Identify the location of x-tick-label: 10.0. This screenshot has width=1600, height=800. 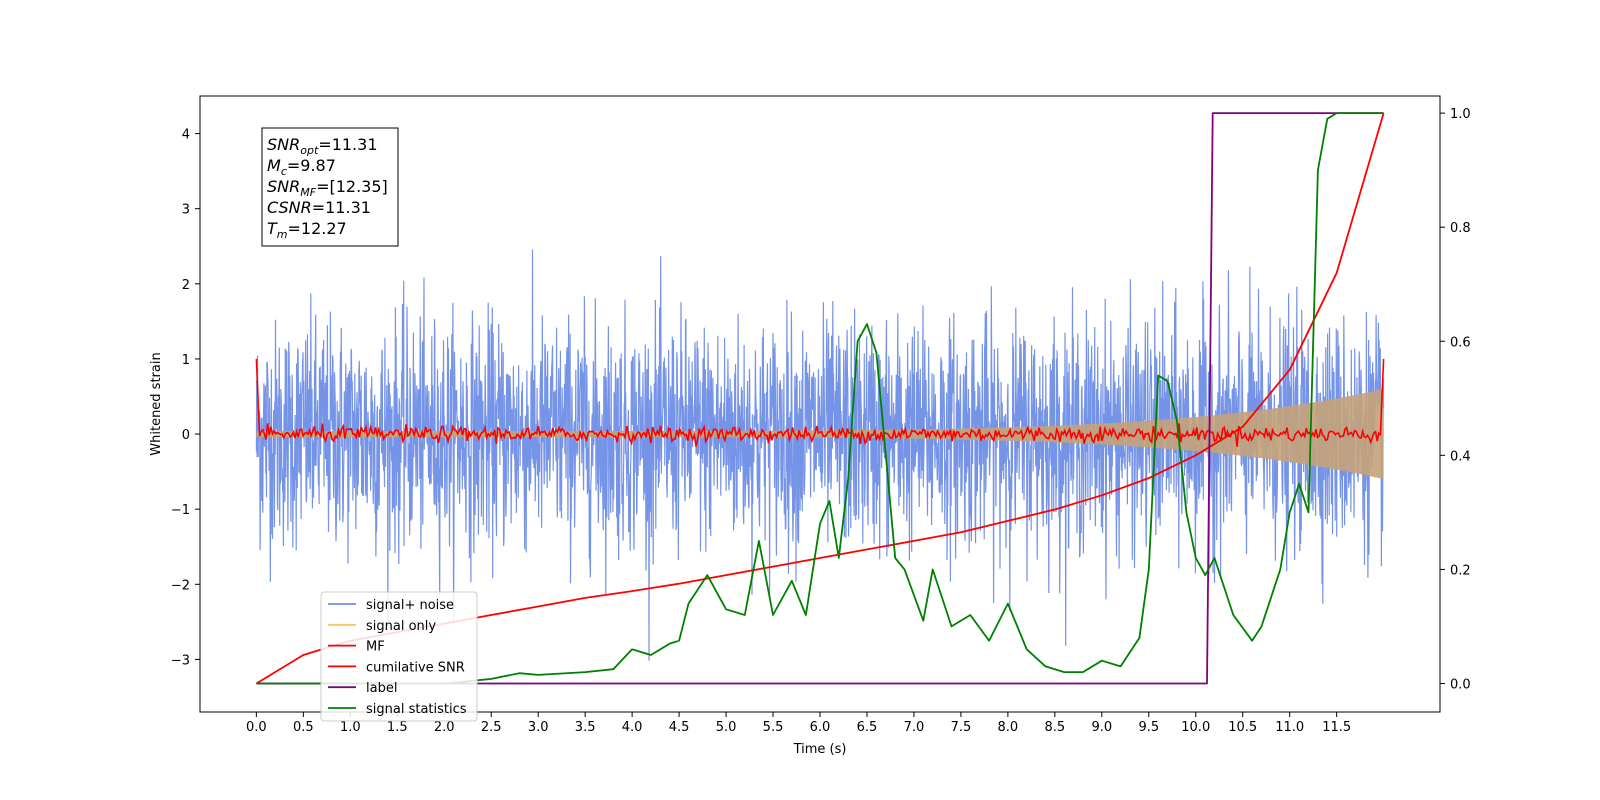
(1195, 727).